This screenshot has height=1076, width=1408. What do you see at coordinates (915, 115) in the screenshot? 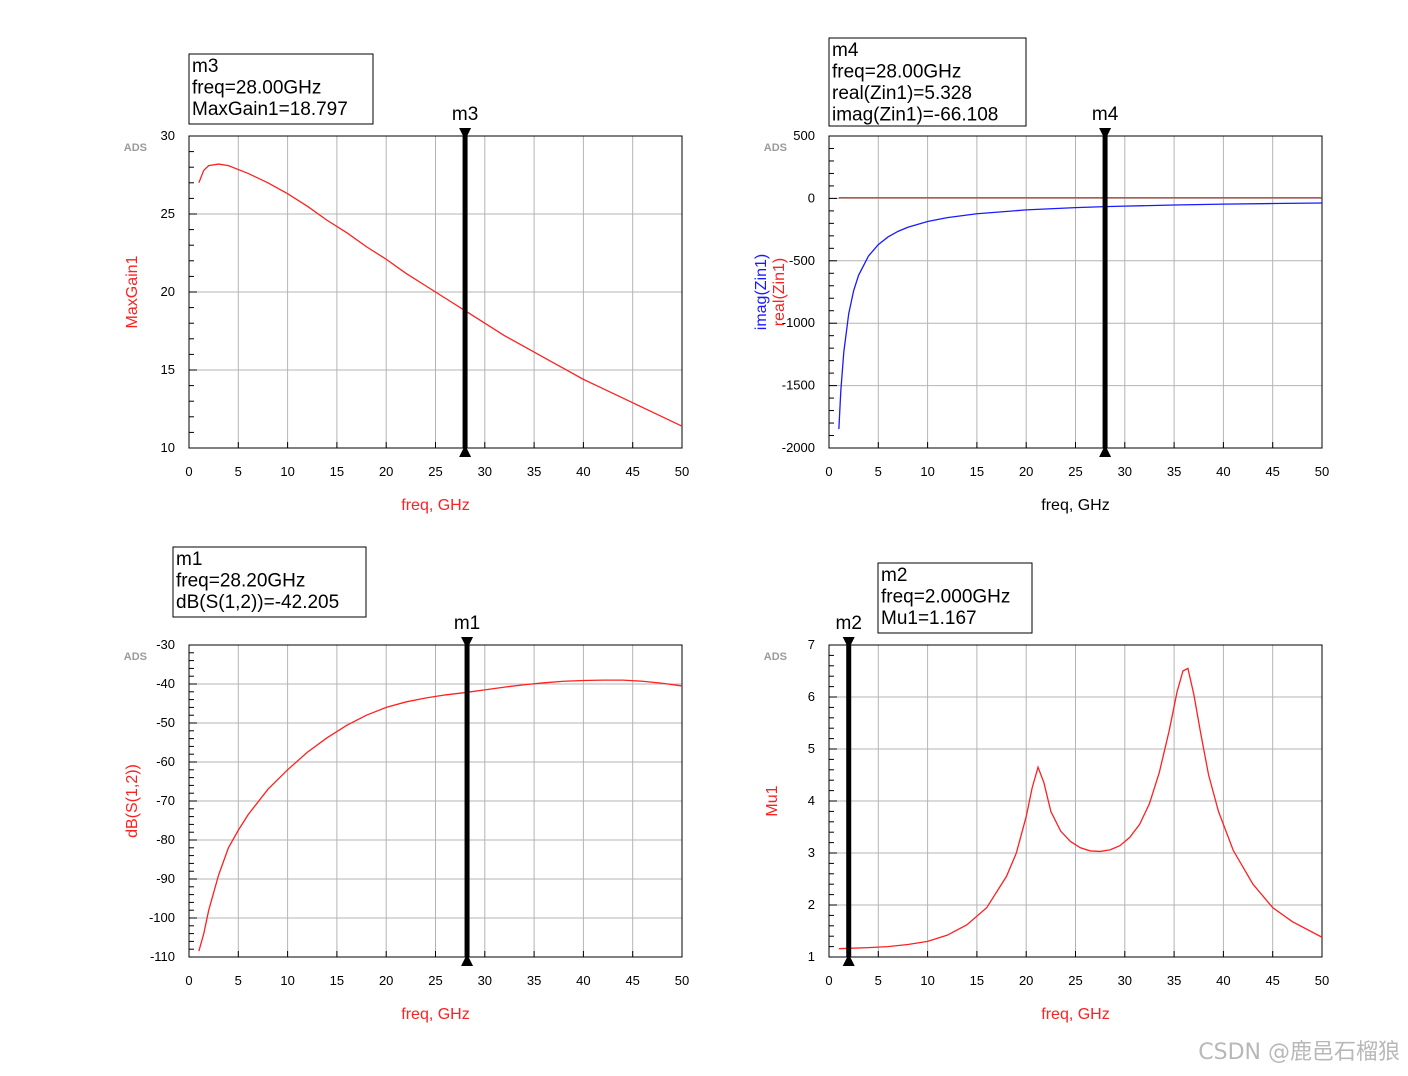
I see `marker-readout-line: imag(Zin1)=-66.108` at bounding box center [915, 115].